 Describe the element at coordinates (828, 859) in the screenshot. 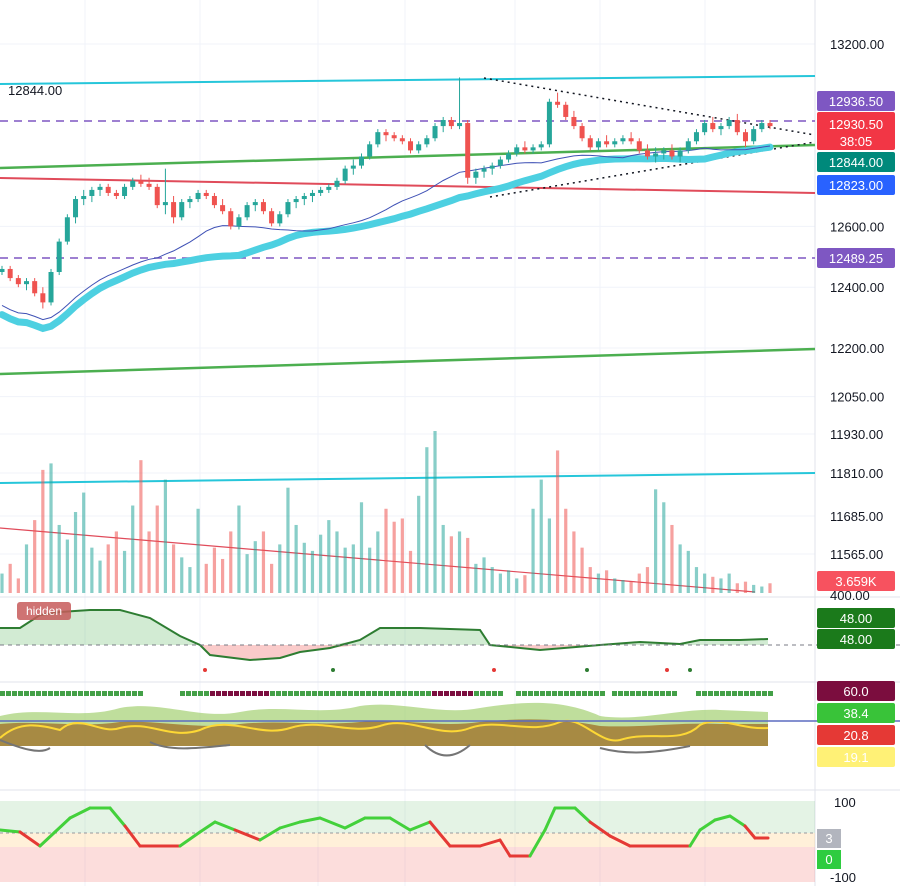

I see `osc3-badge-0: 0` at that location.